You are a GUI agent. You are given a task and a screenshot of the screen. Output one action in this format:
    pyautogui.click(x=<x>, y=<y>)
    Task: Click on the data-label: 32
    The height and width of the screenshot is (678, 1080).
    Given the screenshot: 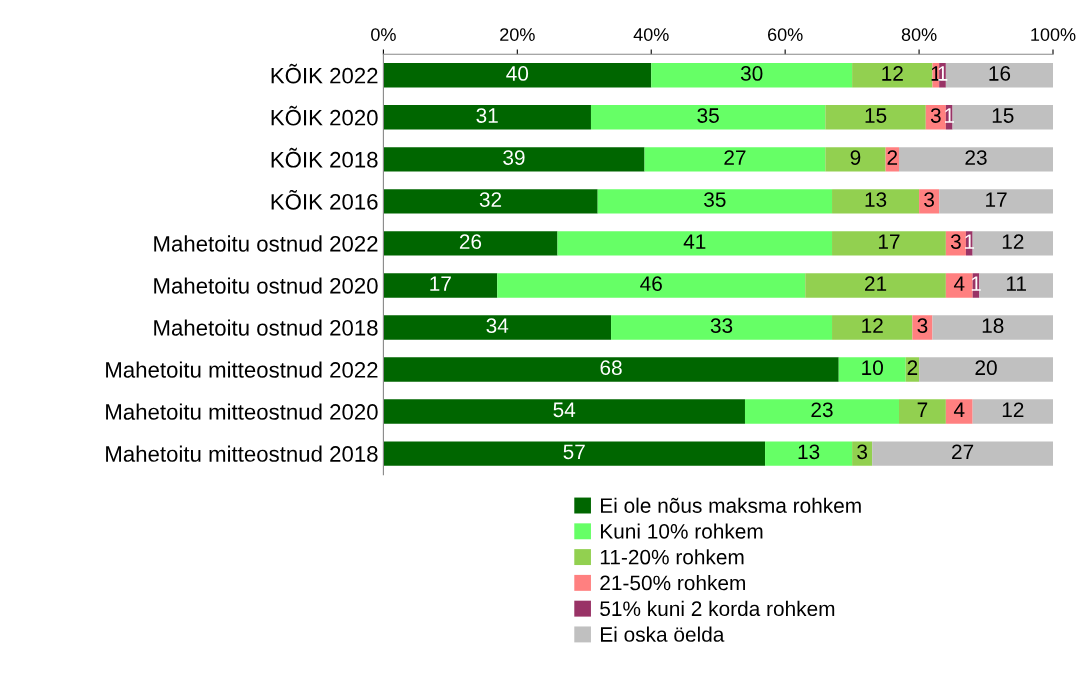 What is the action you would take?
    pyautogui.click(x=490, y=199)
    